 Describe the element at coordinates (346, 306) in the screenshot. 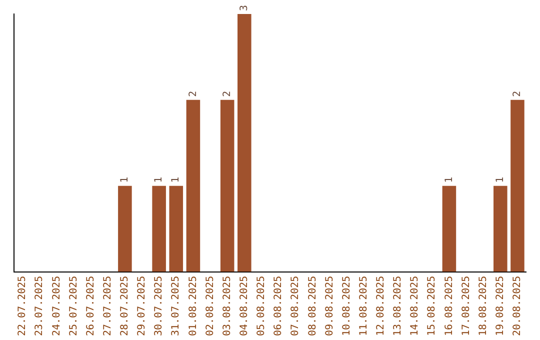

I see `x-tick-label: 10.08.2025` at that location.